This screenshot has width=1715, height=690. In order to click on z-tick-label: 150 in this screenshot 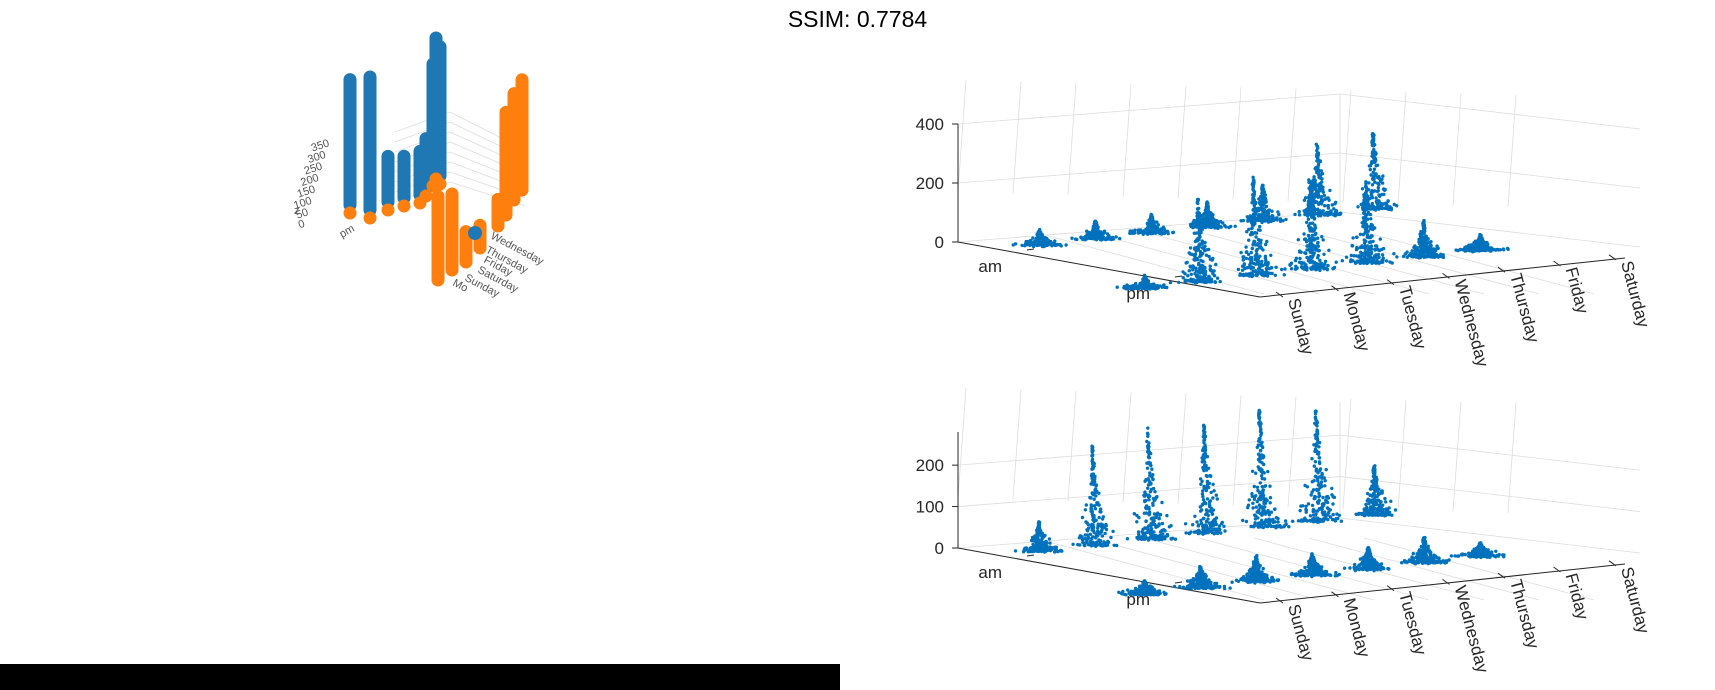, I will do `click(306, 191)`.